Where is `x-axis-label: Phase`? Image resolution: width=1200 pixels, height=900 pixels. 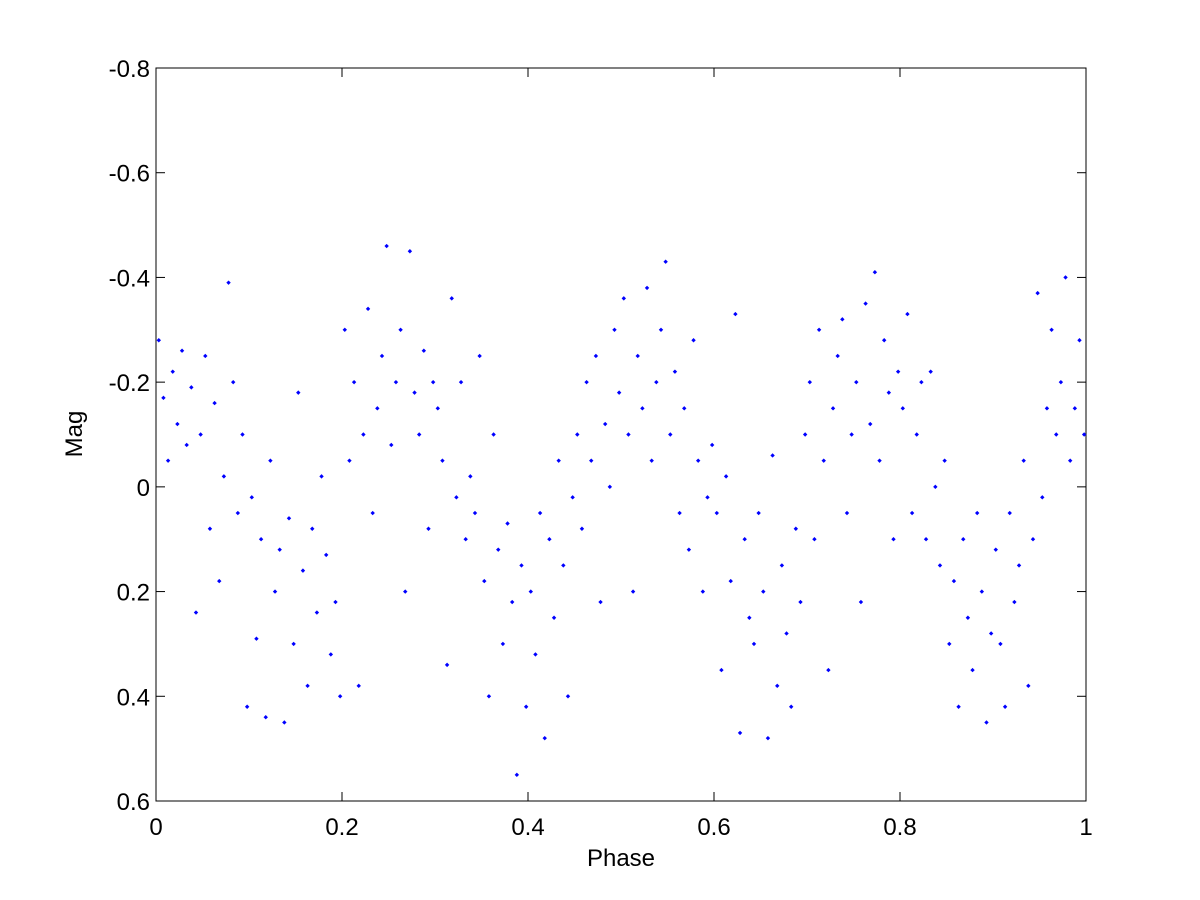 x-axis-label: Phase is located at coordinates (621, 858).